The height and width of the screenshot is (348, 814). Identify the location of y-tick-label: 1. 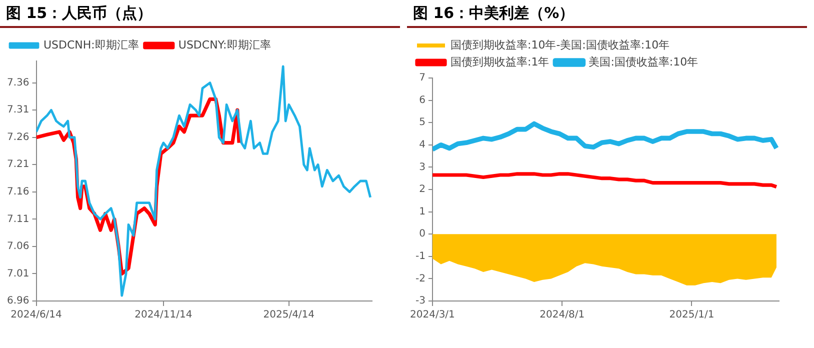
(422, 212).